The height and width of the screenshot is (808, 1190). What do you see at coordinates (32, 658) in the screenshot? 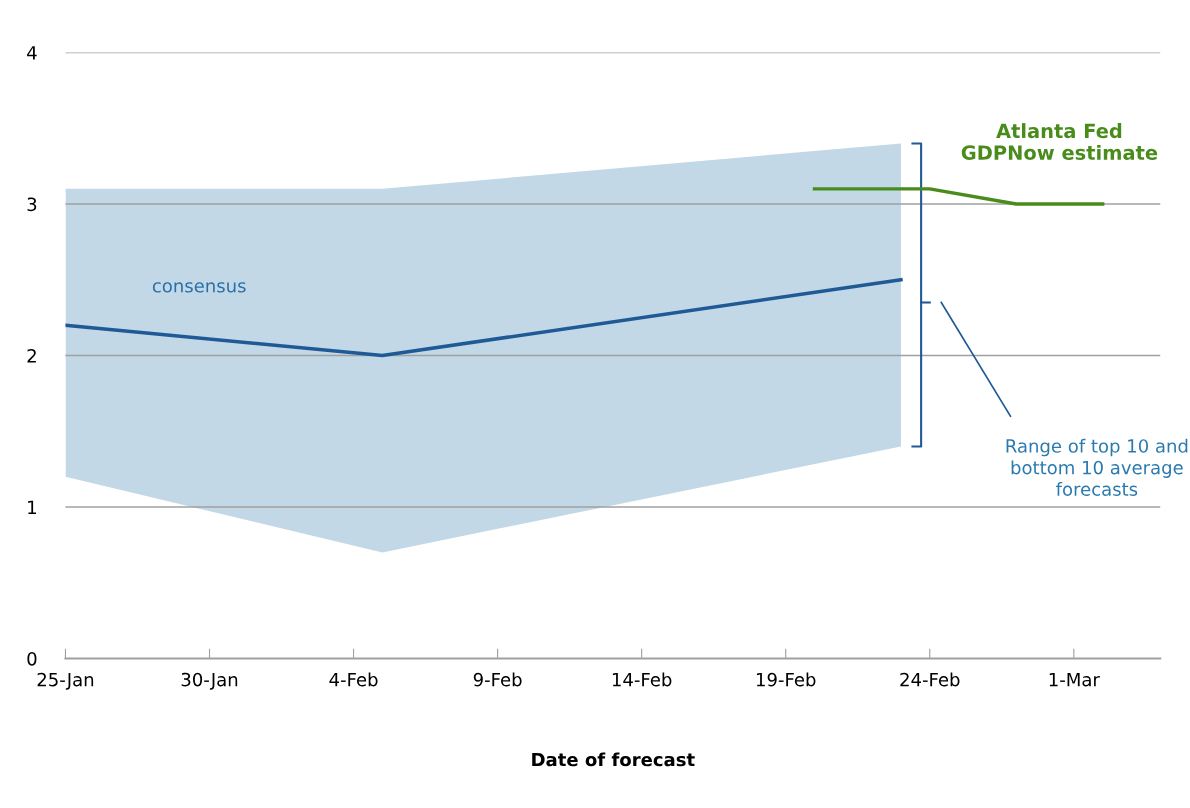
I see `y-tick-label: 0` at bounding box center [32, 658].